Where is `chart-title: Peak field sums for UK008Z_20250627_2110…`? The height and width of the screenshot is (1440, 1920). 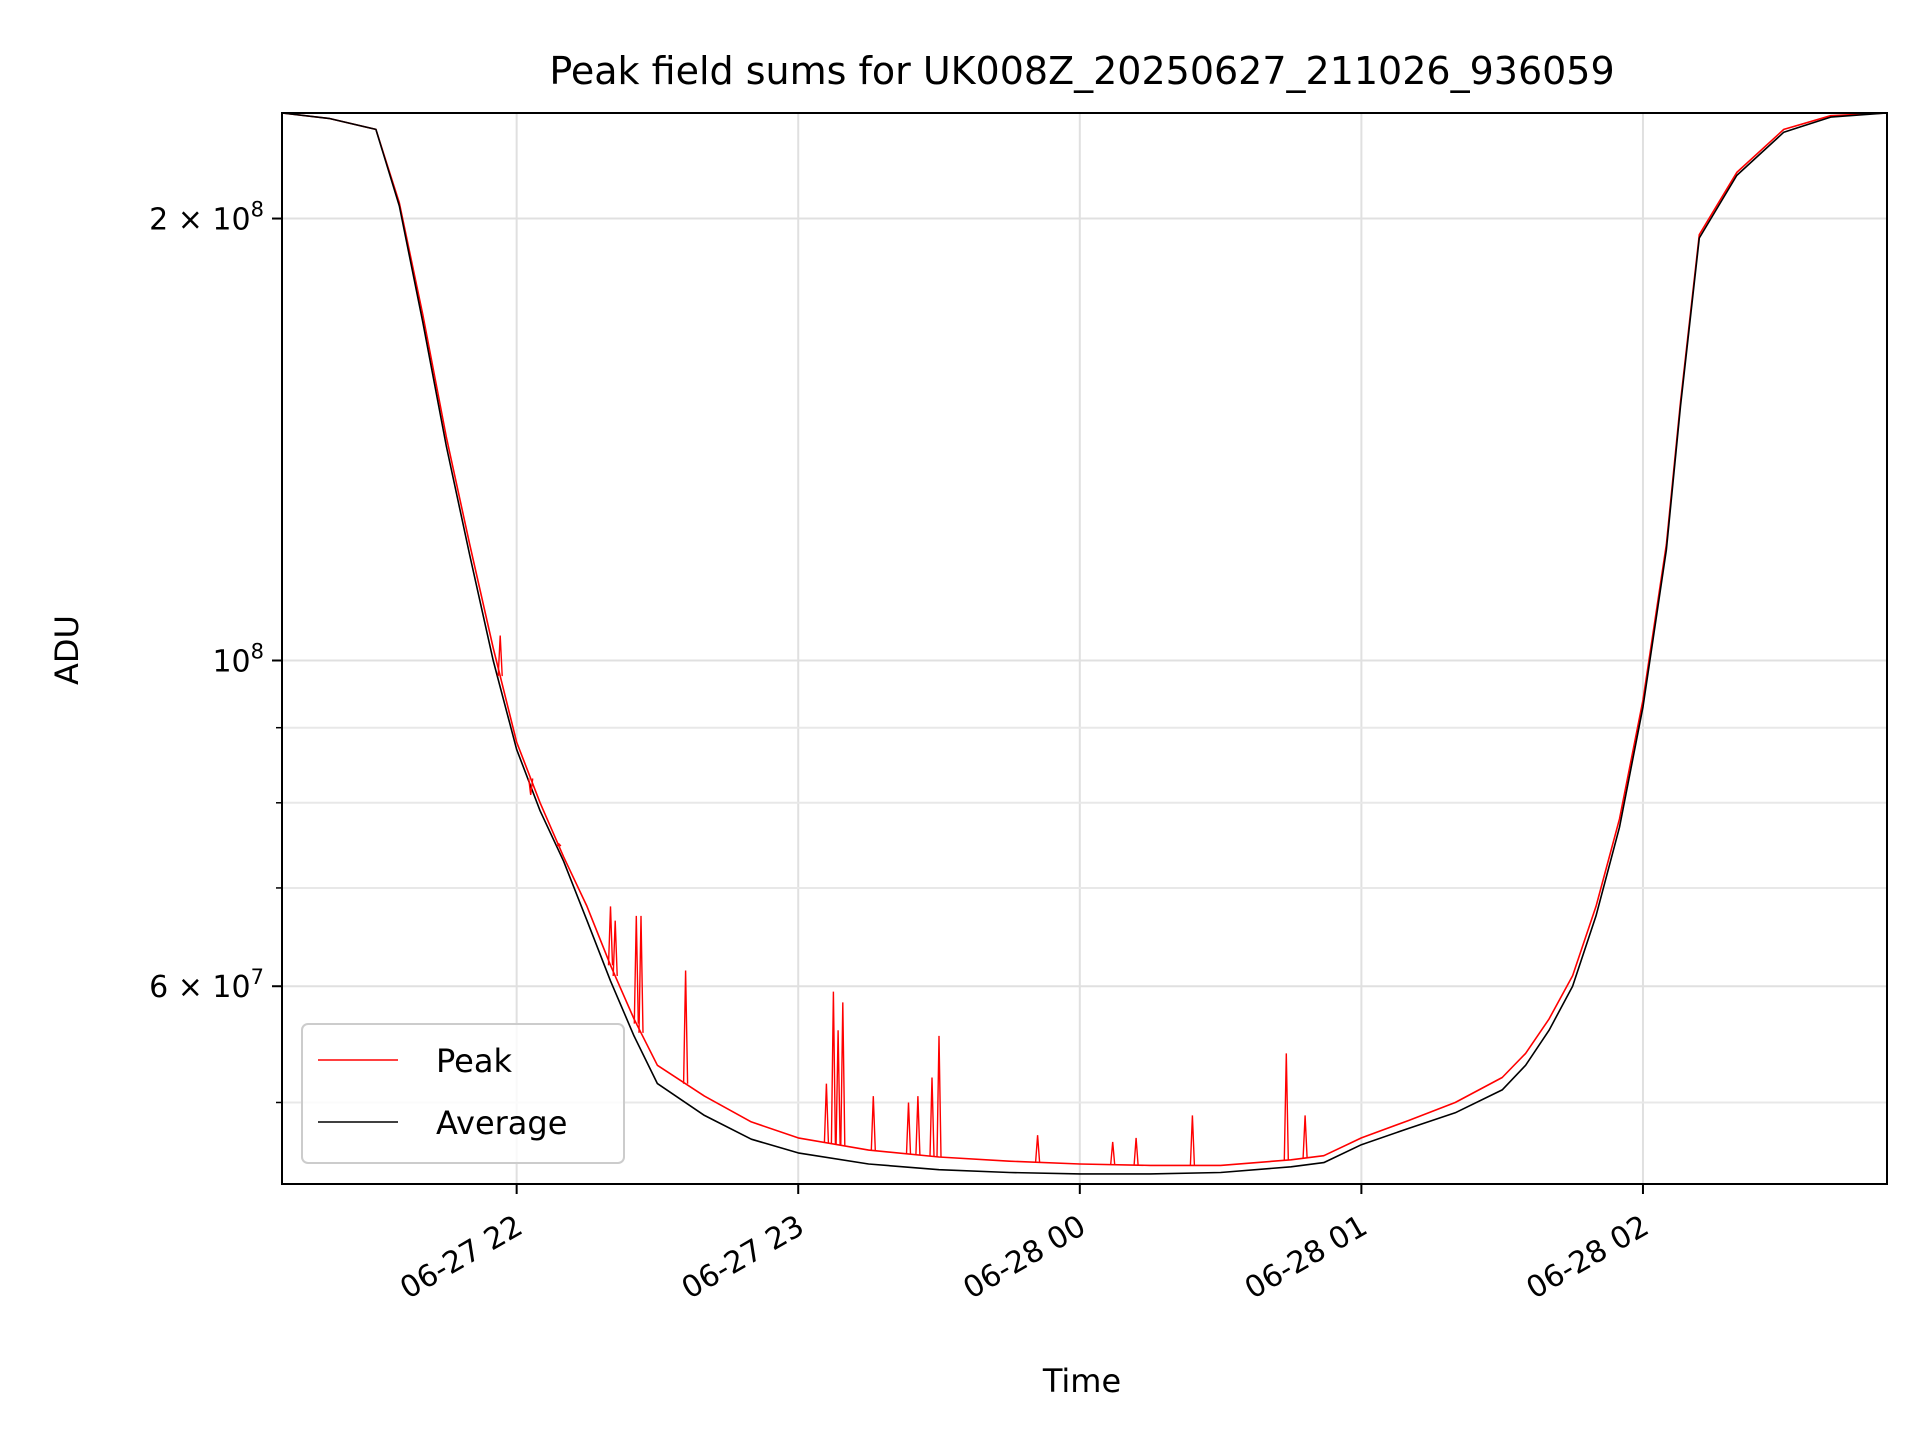
chart-title: Peak field sums for UK008Z_20250627_2110… is located at coordinates (1081, 71).